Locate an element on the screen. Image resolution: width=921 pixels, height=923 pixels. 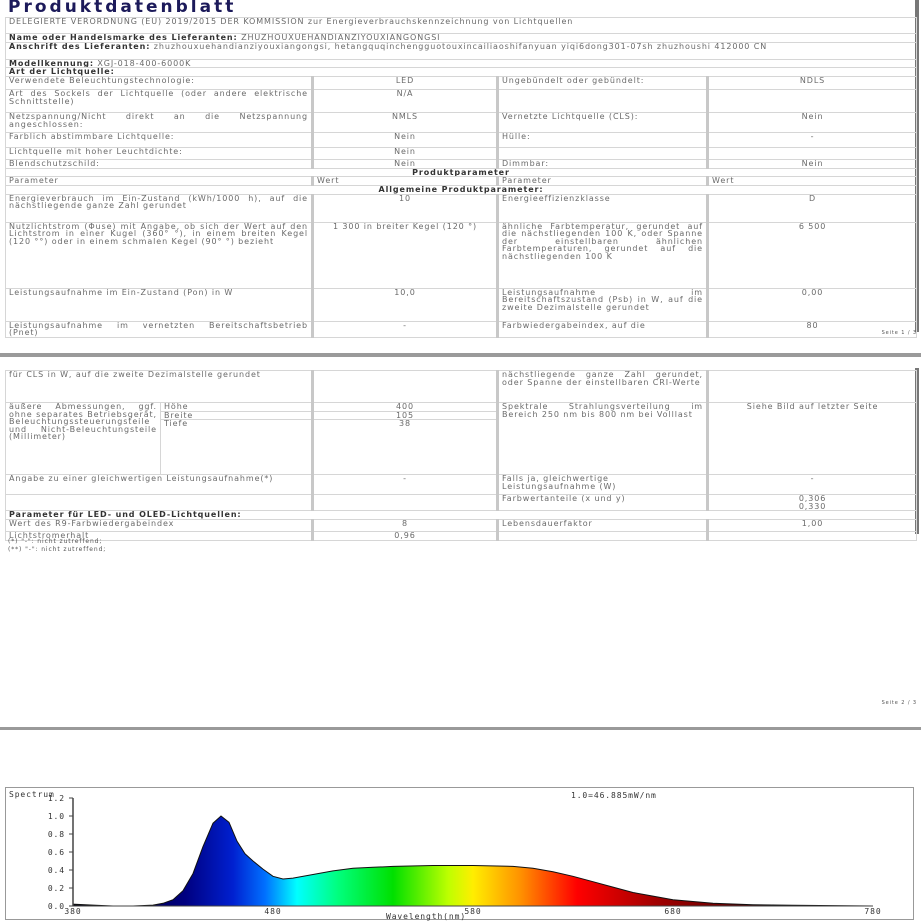
value: LED is located at coordinates (404, 83).